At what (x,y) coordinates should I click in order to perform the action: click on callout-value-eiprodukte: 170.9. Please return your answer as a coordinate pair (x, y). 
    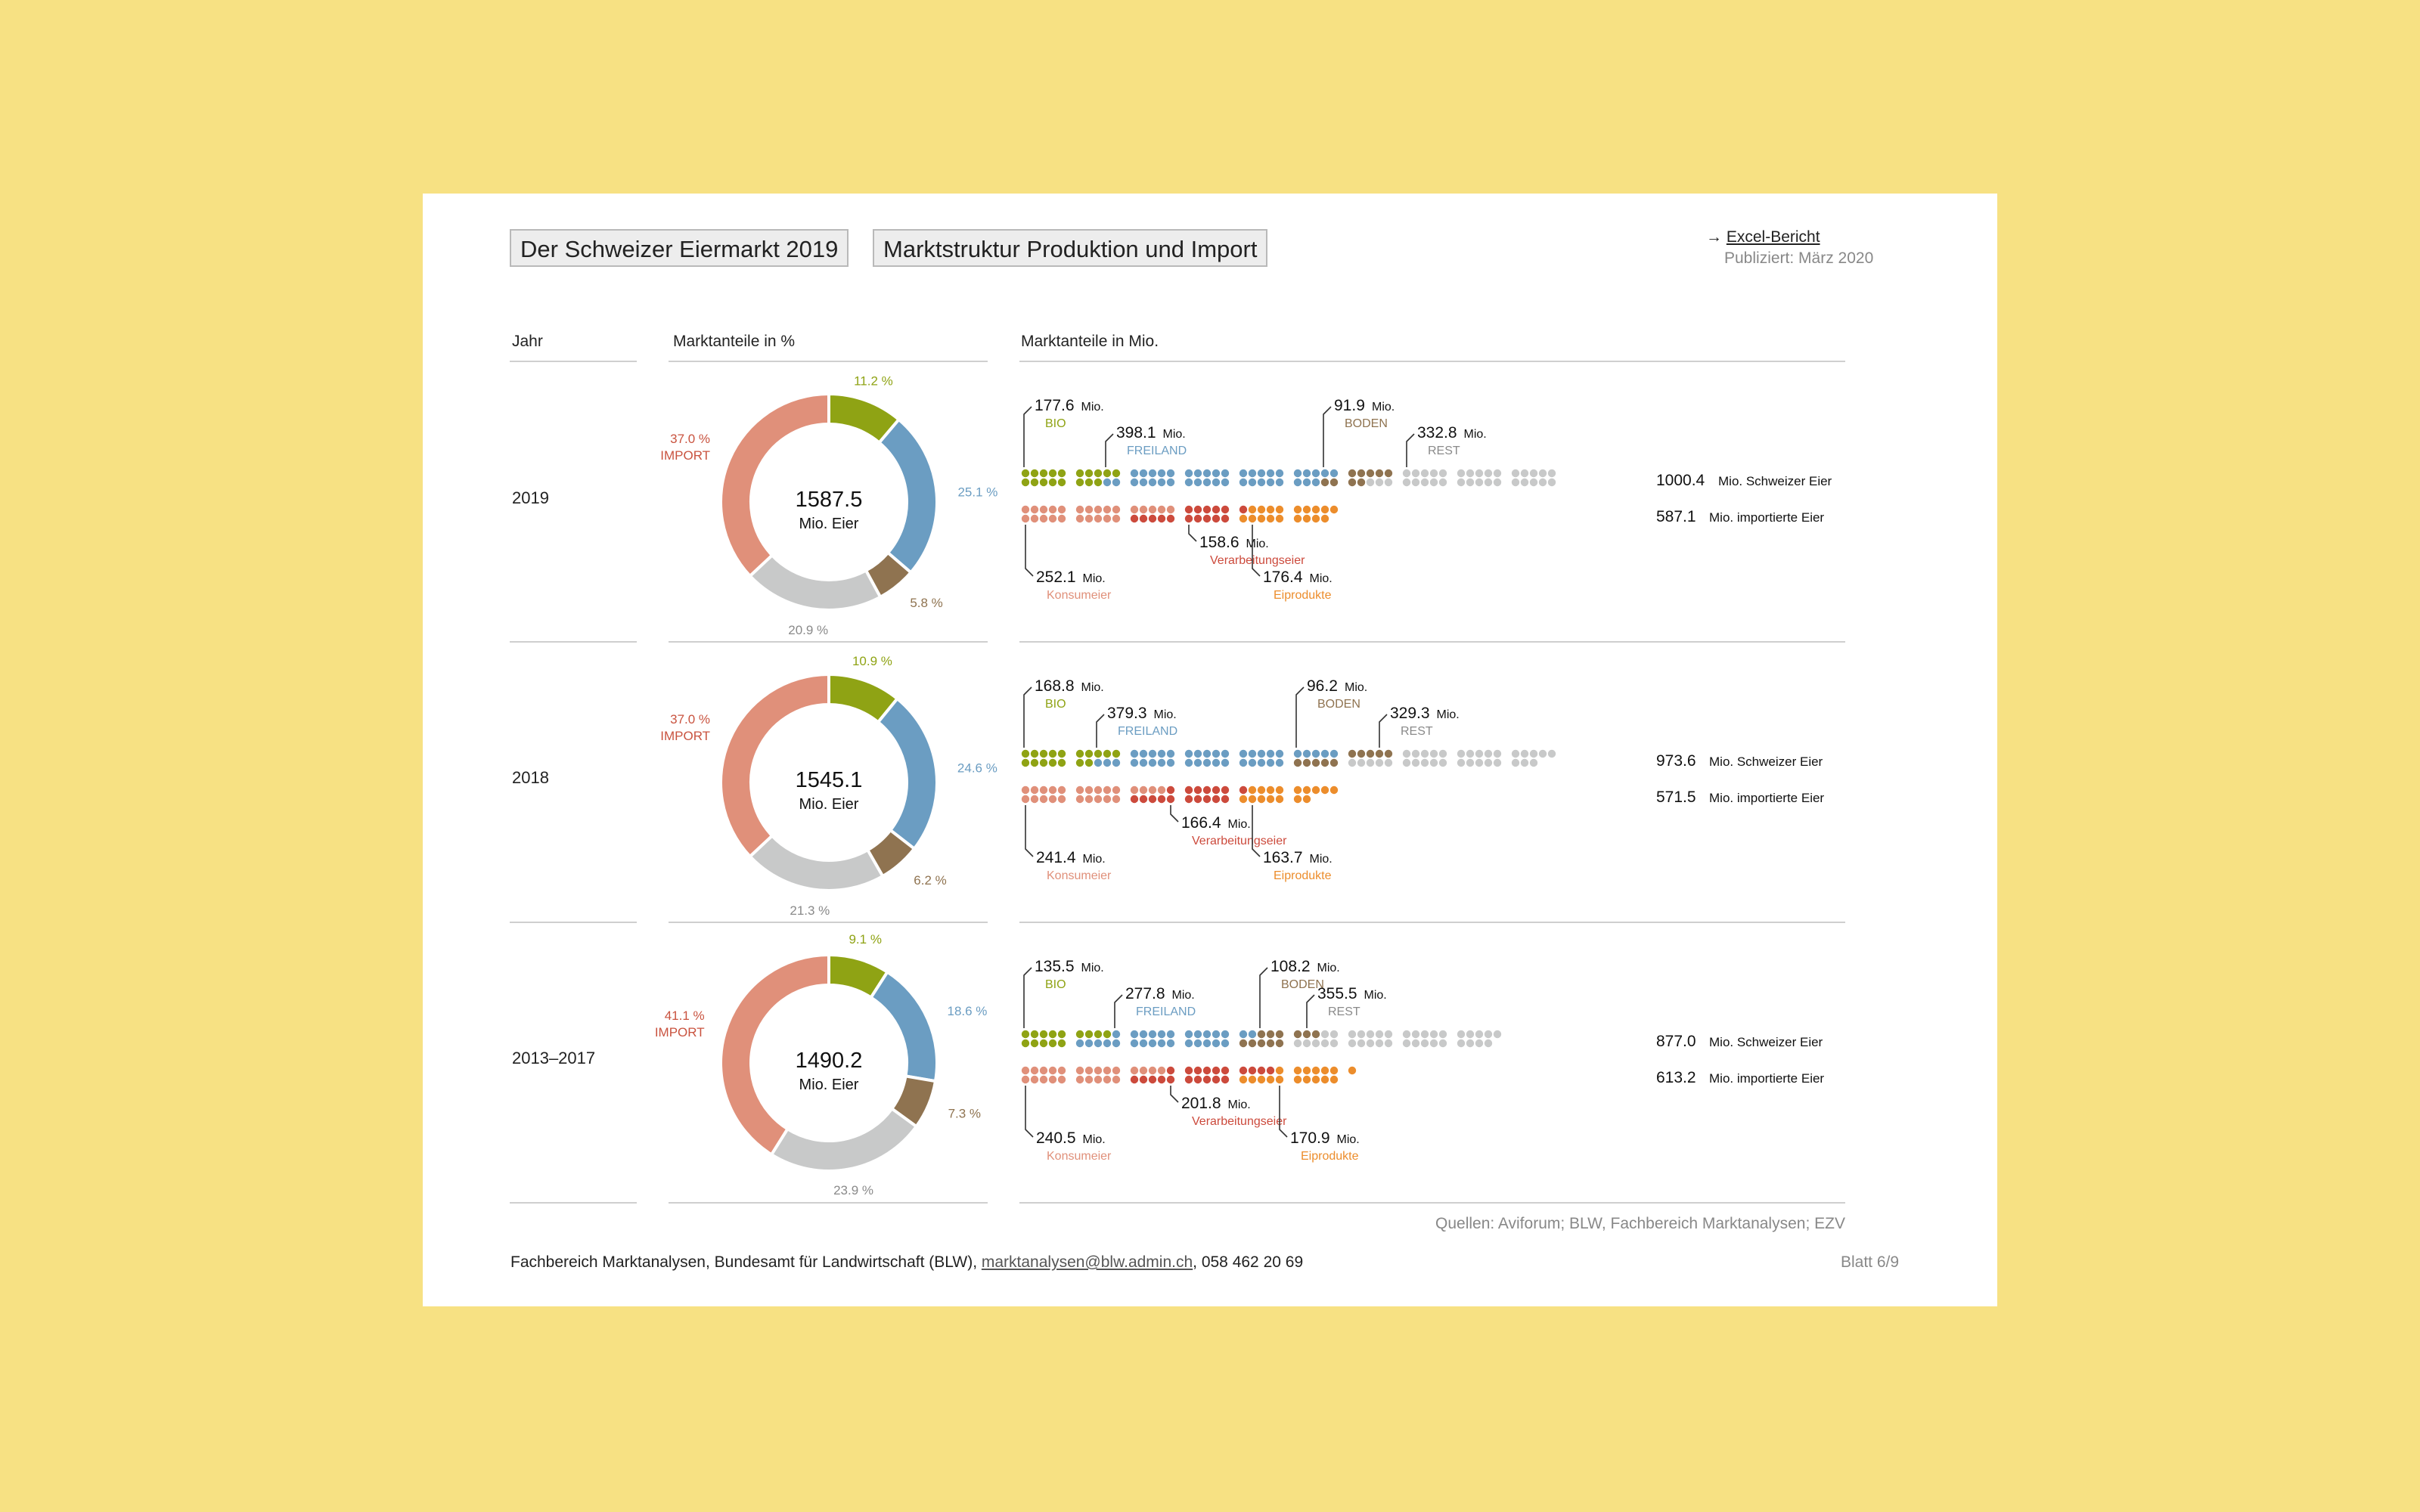
    Looking at the image, I should click on (1310, 1138).